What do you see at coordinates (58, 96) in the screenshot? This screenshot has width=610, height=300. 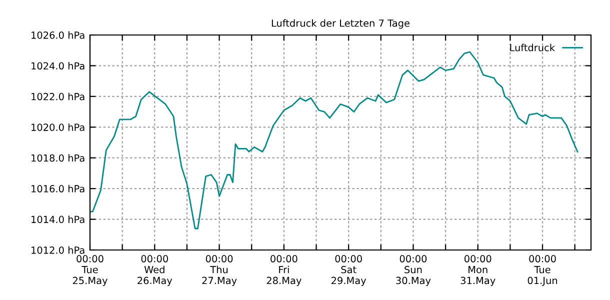 I see `y-tick-label: 1022.0 hPa` at bounding box center [58, 96].